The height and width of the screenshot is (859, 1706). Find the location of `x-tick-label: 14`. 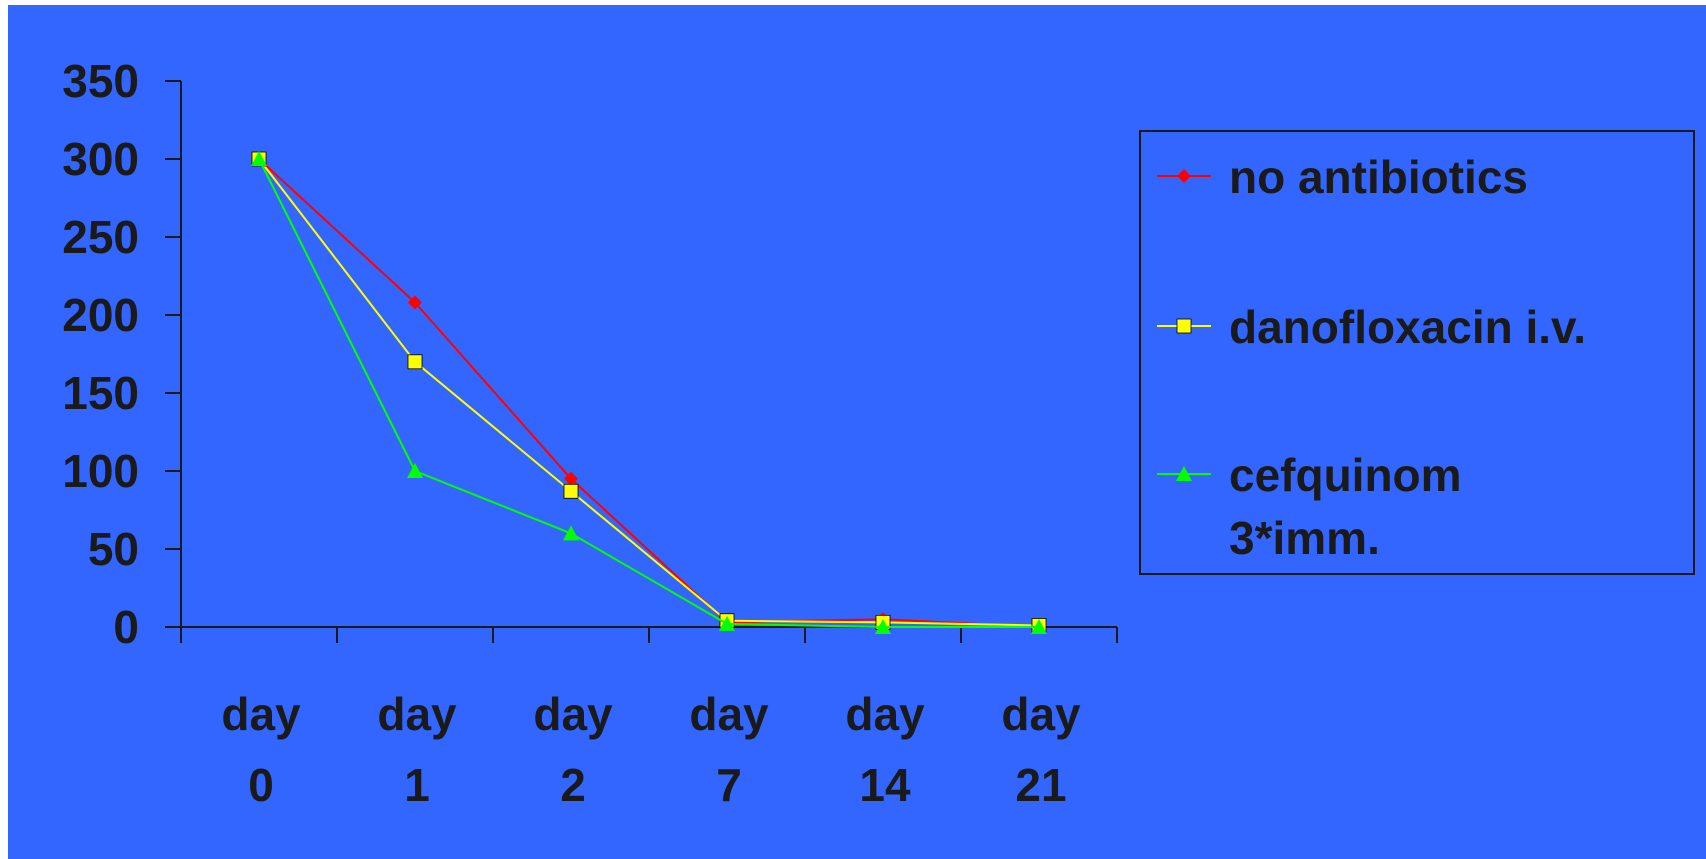

x-tick-label: 14 is located at coordinates (885, 785).